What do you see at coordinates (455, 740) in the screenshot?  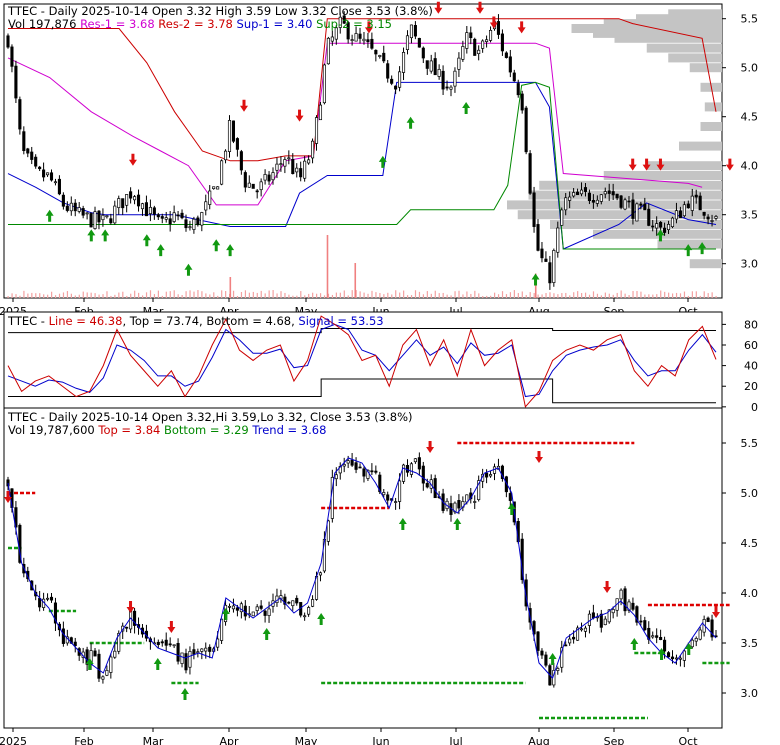 I see `x-tick-label: Jul` at bounding box center [455, 740].